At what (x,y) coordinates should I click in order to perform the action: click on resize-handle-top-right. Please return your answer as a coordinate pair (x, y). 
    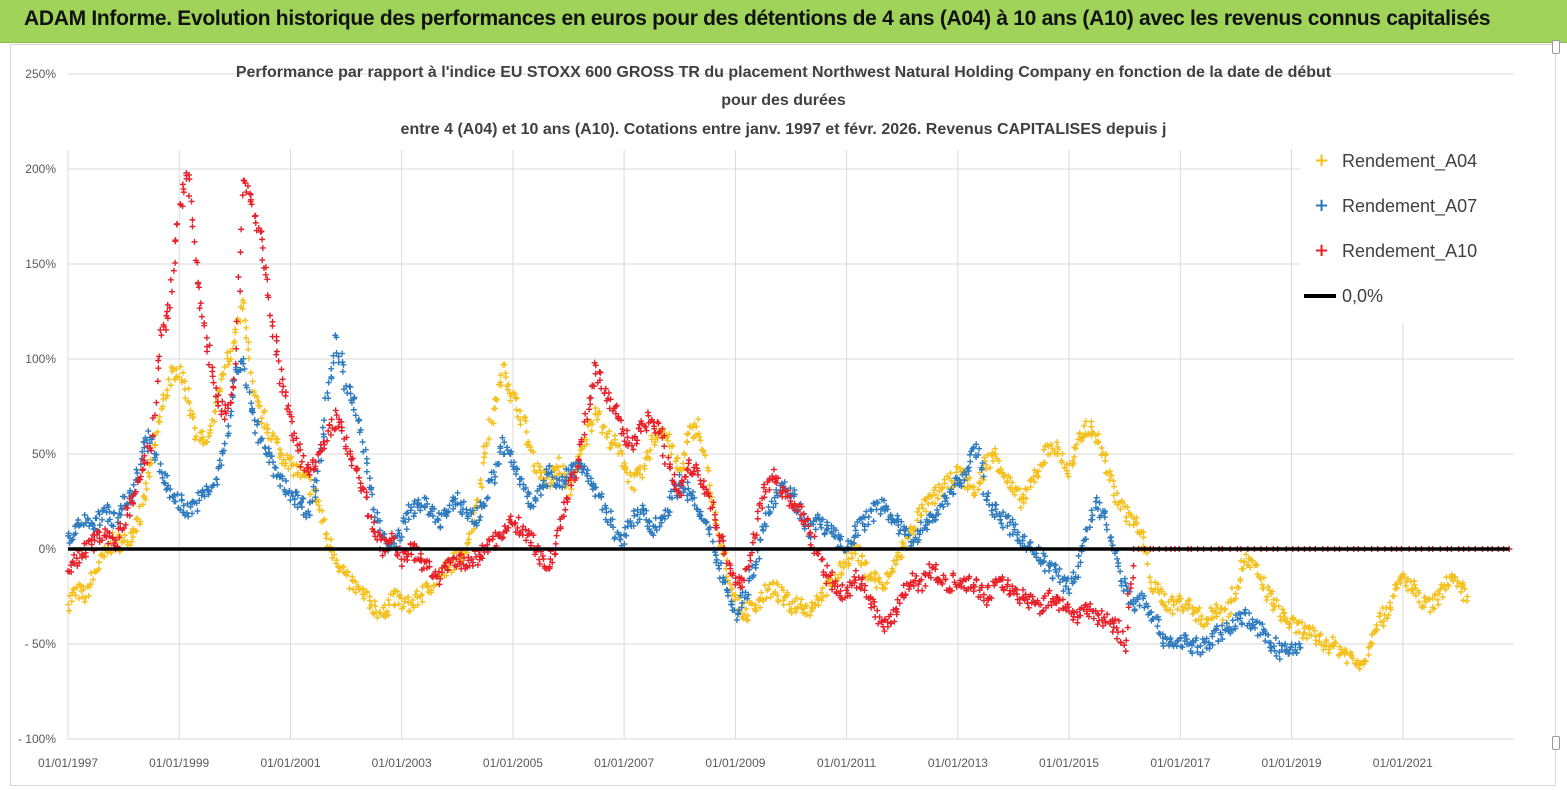
    Looking at the image, I should click on (1556, 47).